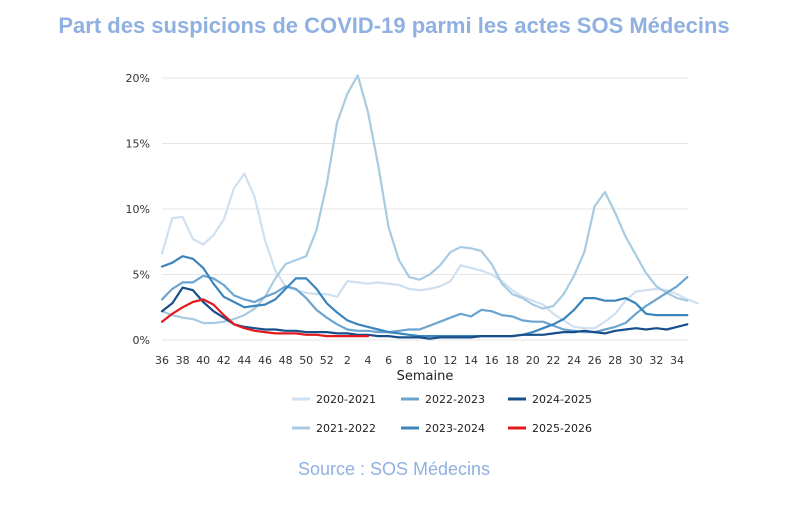 Image resolution: width=788 pixels, height=505 pixels. Describe the element at coordinates (286, 360) in the screenshot. I see `x-tick-label: 48` at that location.